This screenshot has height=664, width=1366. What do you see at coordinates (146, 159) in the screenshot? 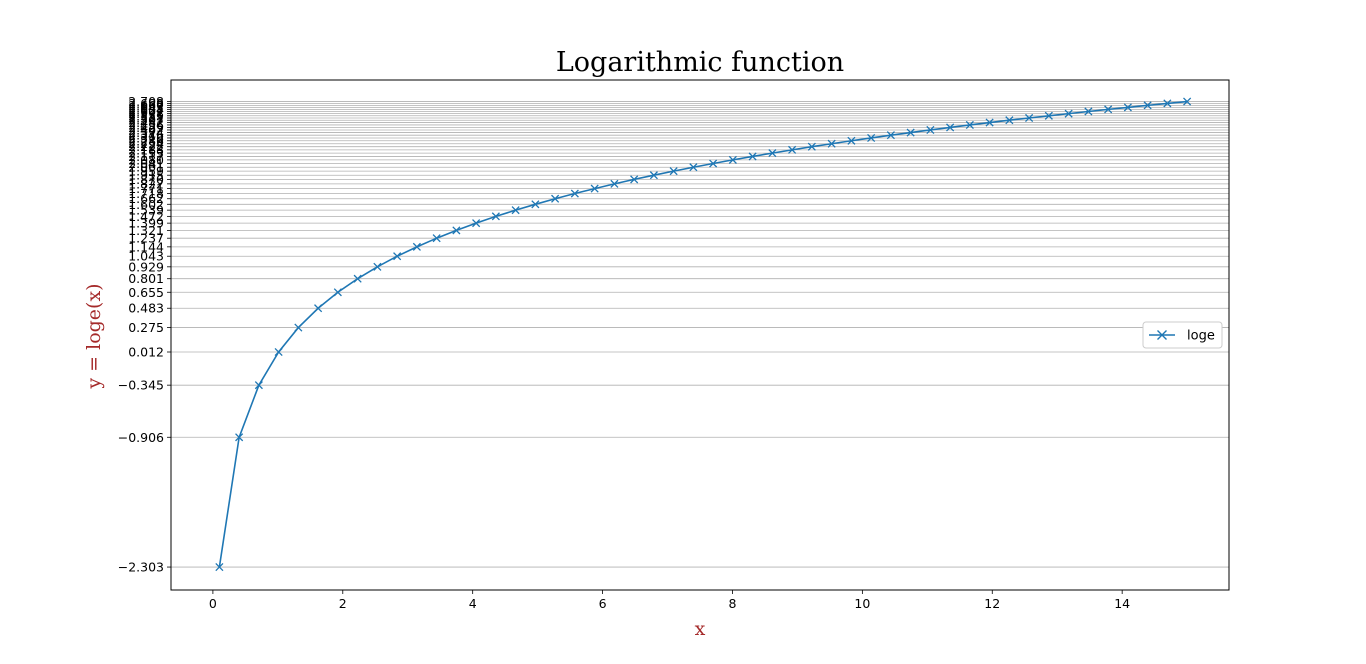
I see `y-tick-label: 2.080` at bounding box center [146, 159].